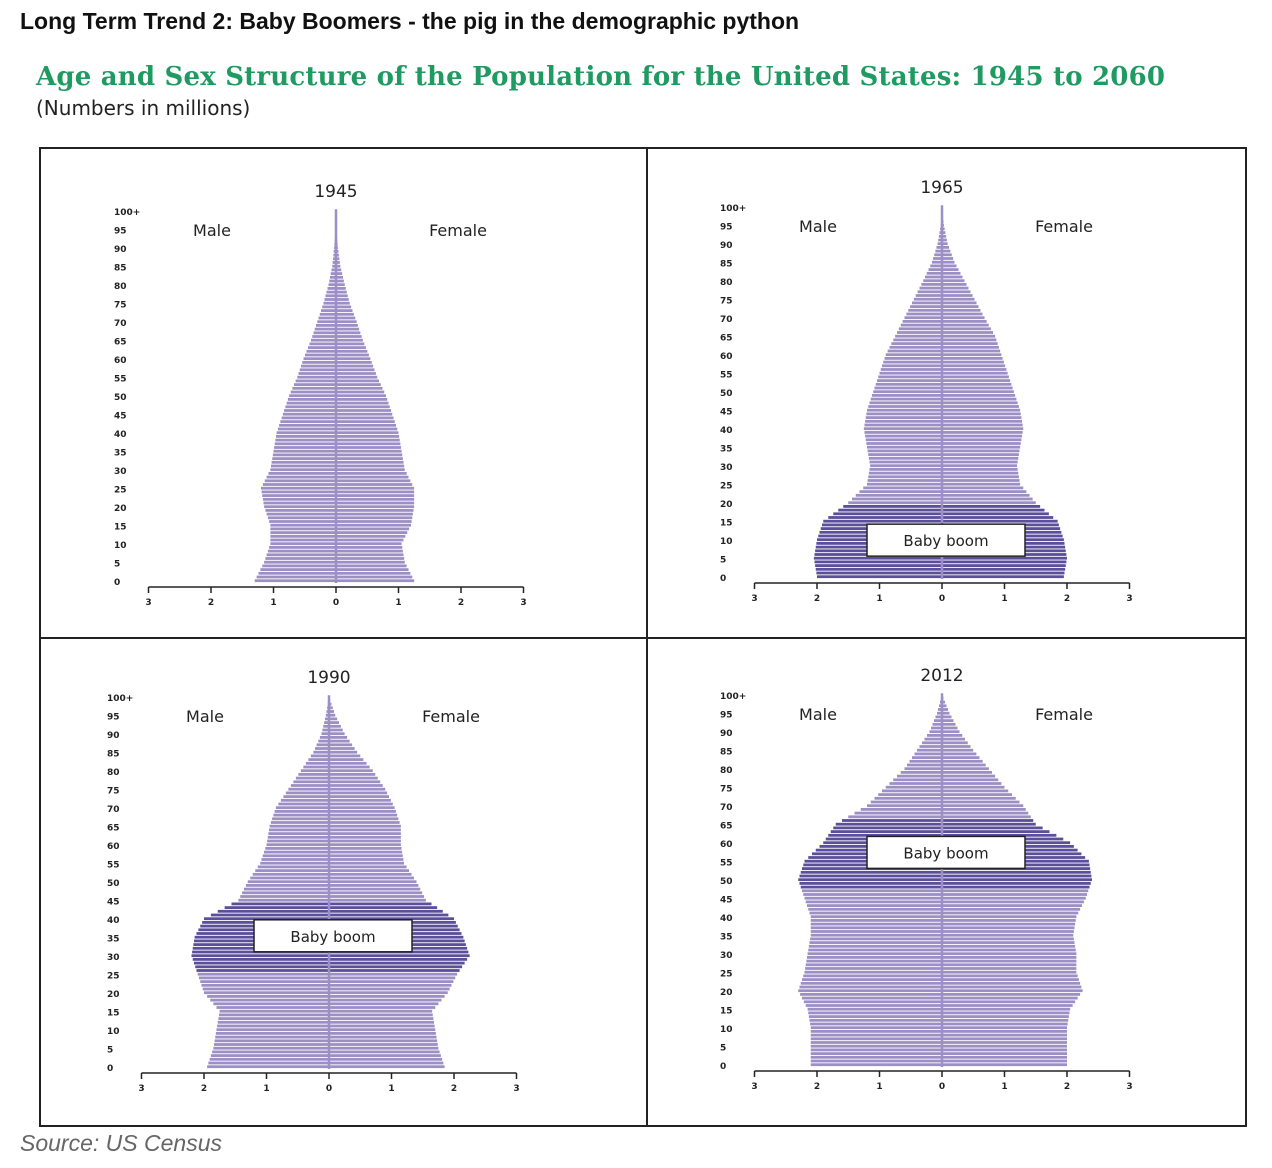 The image size is (1272, 1168). Describe the element at coordinates (1129, 1087) in the screenshot. I see `x-tick-label: 3` at that location.